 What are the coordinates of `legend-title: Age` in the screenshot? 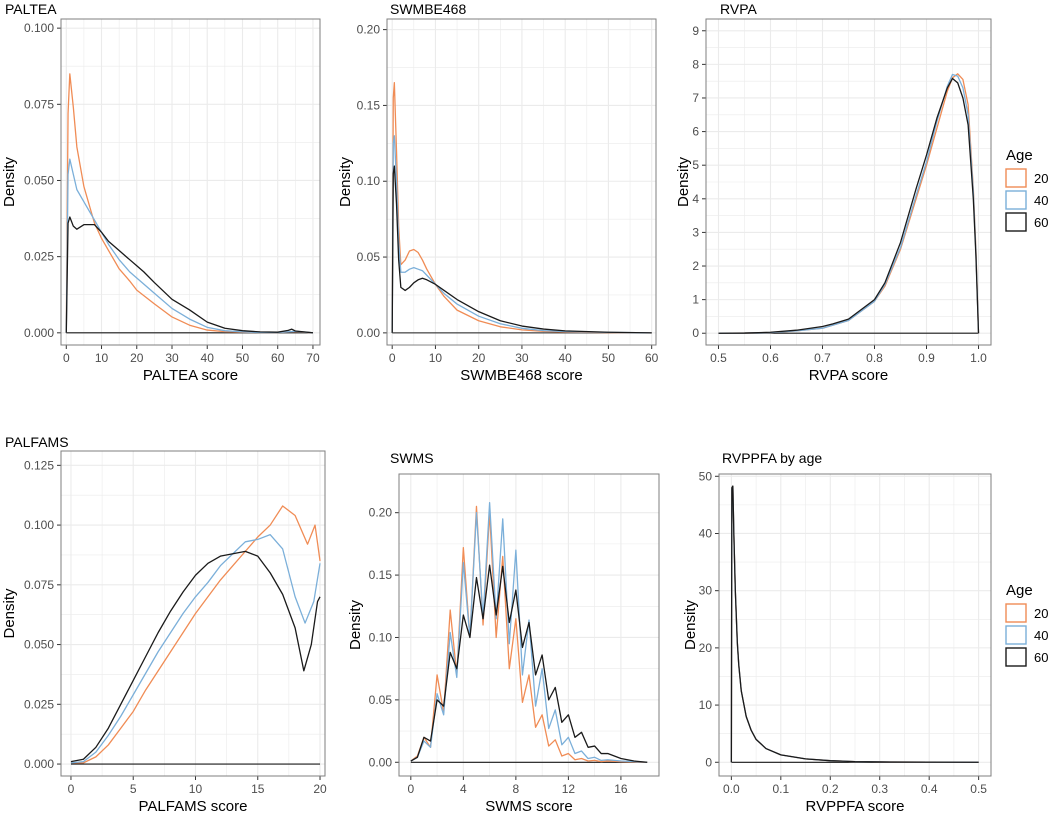 It's located at (1019, 155).